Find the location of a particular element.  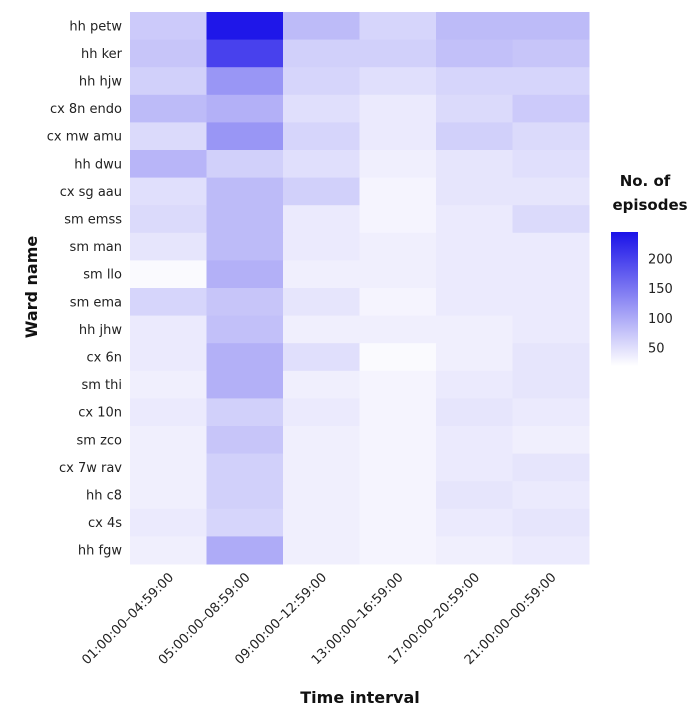

y-tick-label: hh c8 is located at coordinates (104, 496).